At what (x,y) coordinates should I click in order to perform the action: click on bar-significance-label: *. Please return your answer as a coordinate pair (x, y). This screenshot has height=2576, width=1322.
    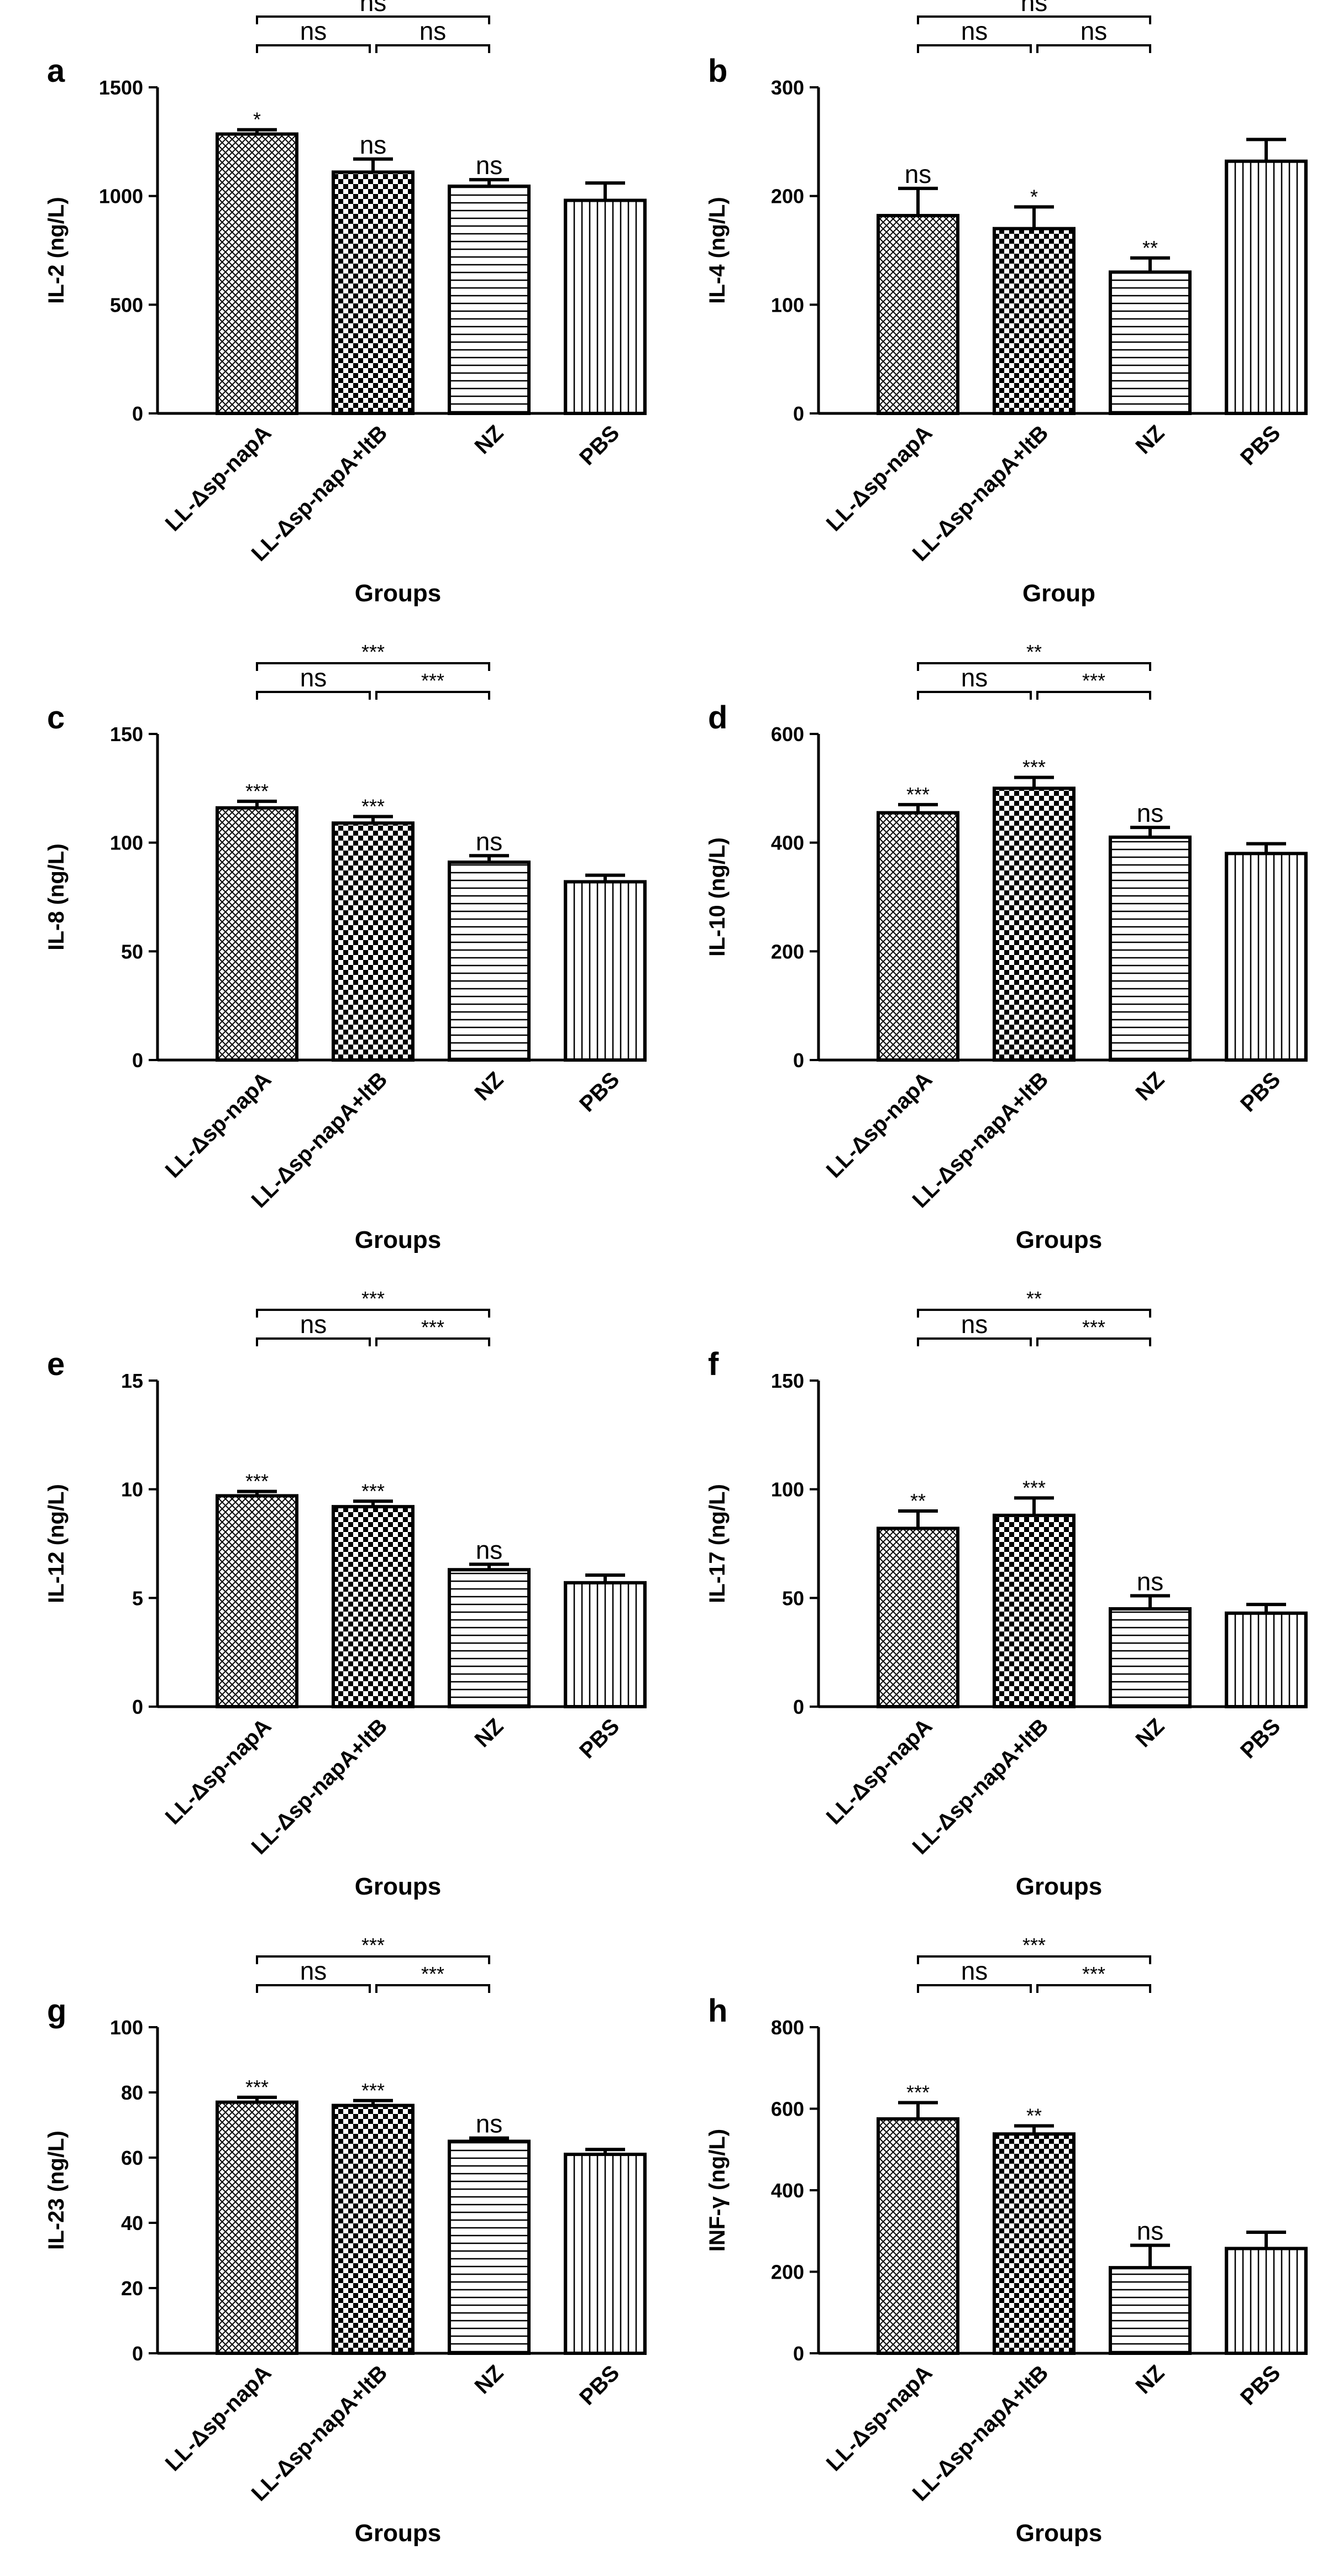
    Looking at the image, I should click on (257, 119).